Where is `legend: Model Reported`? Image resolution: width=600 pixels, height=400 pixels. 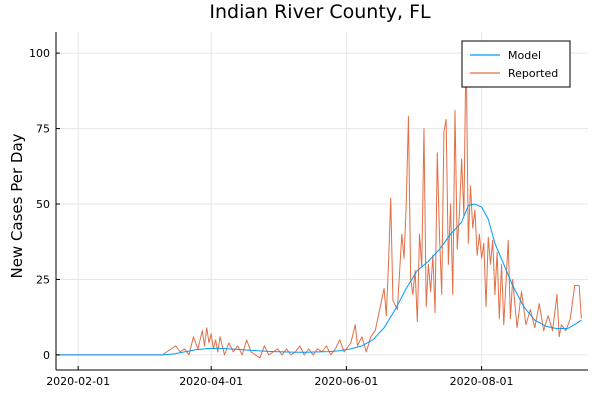
legend: Model Reported is located at coordinates (516, 64).